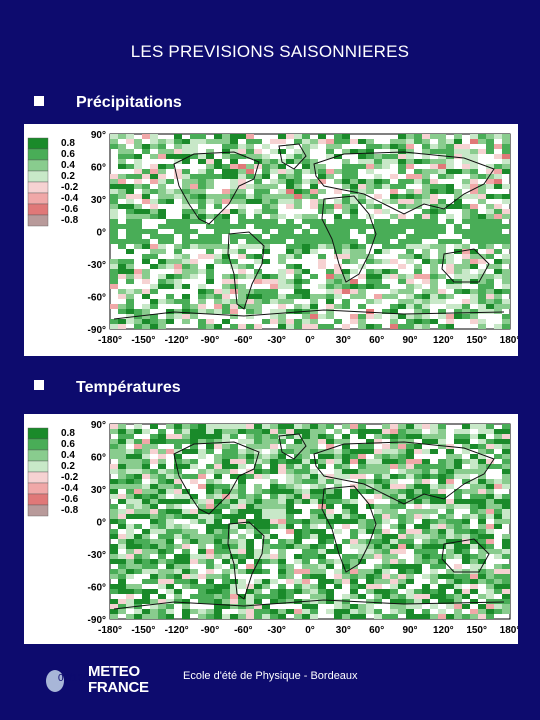 This screenshot has height=720, width=540. I want to click on logo-text-meteo: METEO, so click(114, 671).